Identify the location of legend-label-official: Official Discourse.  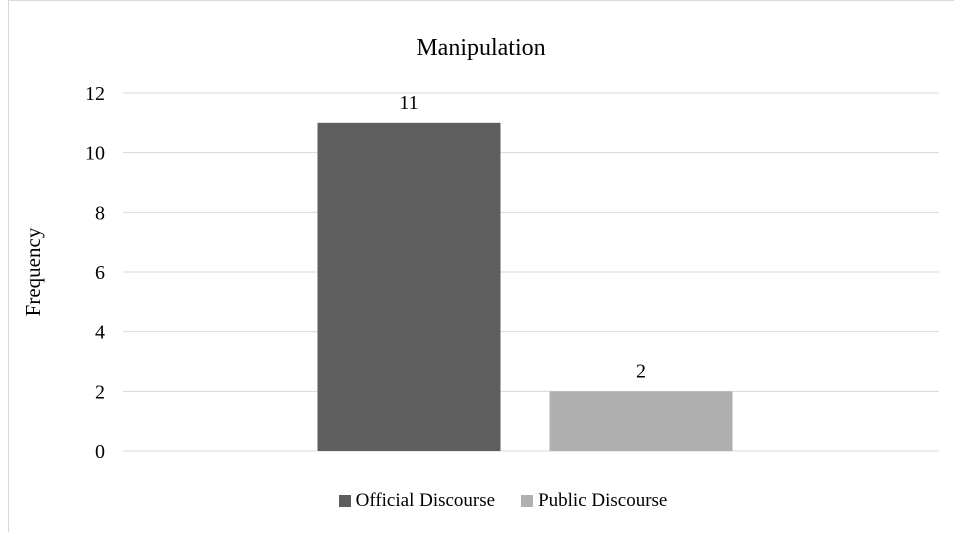
(425, 500).